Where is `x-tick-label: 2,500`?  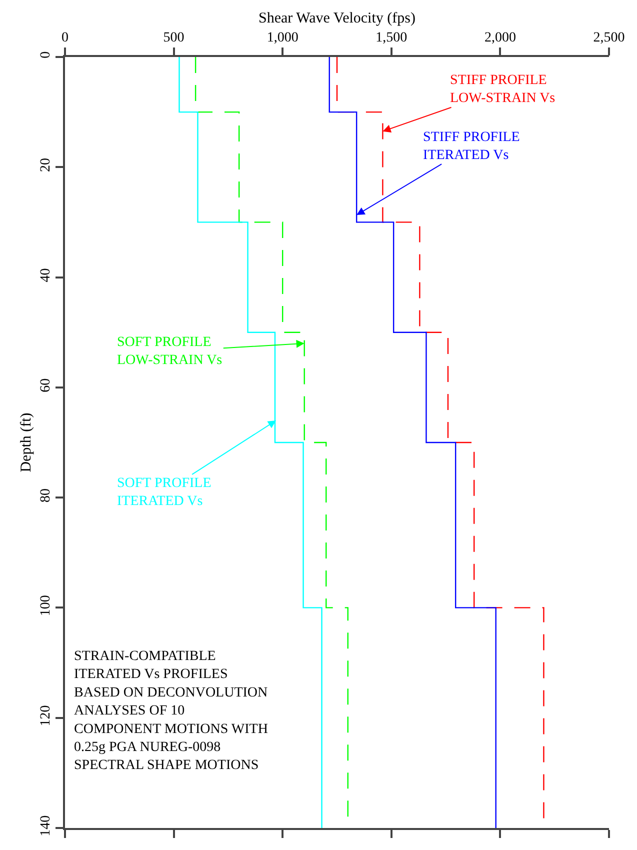 x-tick-label: 2,500 is located at coordinates (609, 38).